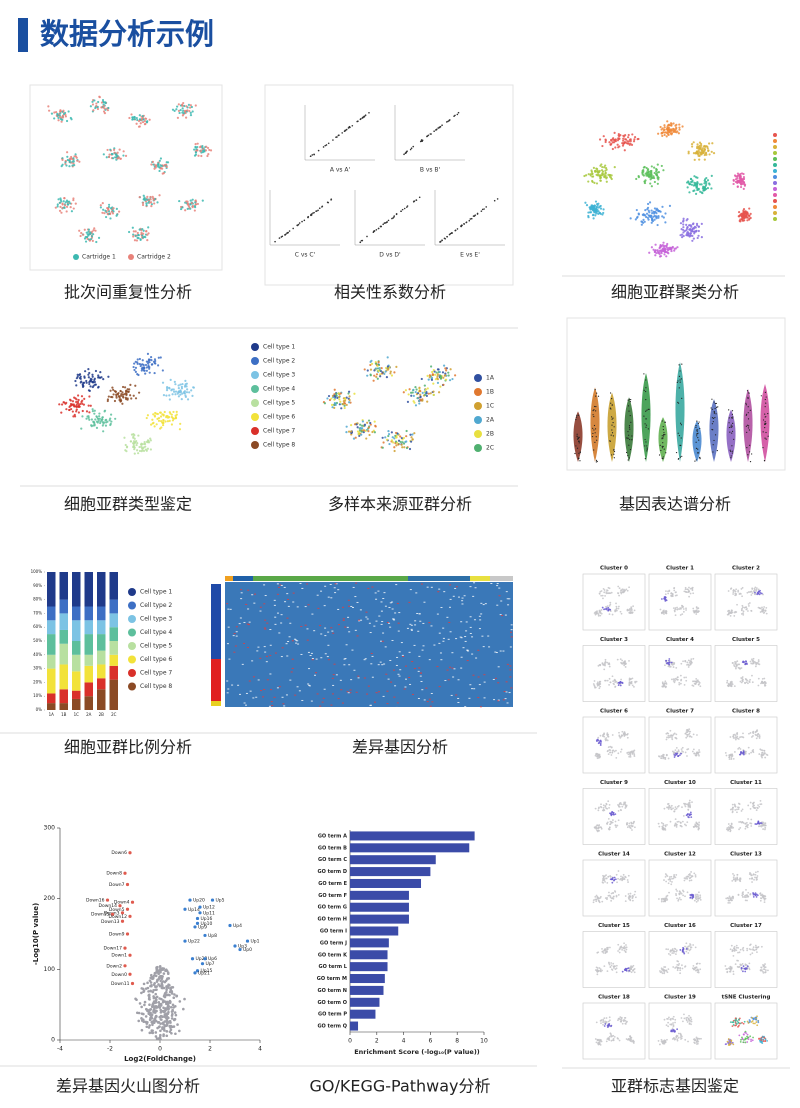  I want to click on thumb-frame, so click(673, 187).